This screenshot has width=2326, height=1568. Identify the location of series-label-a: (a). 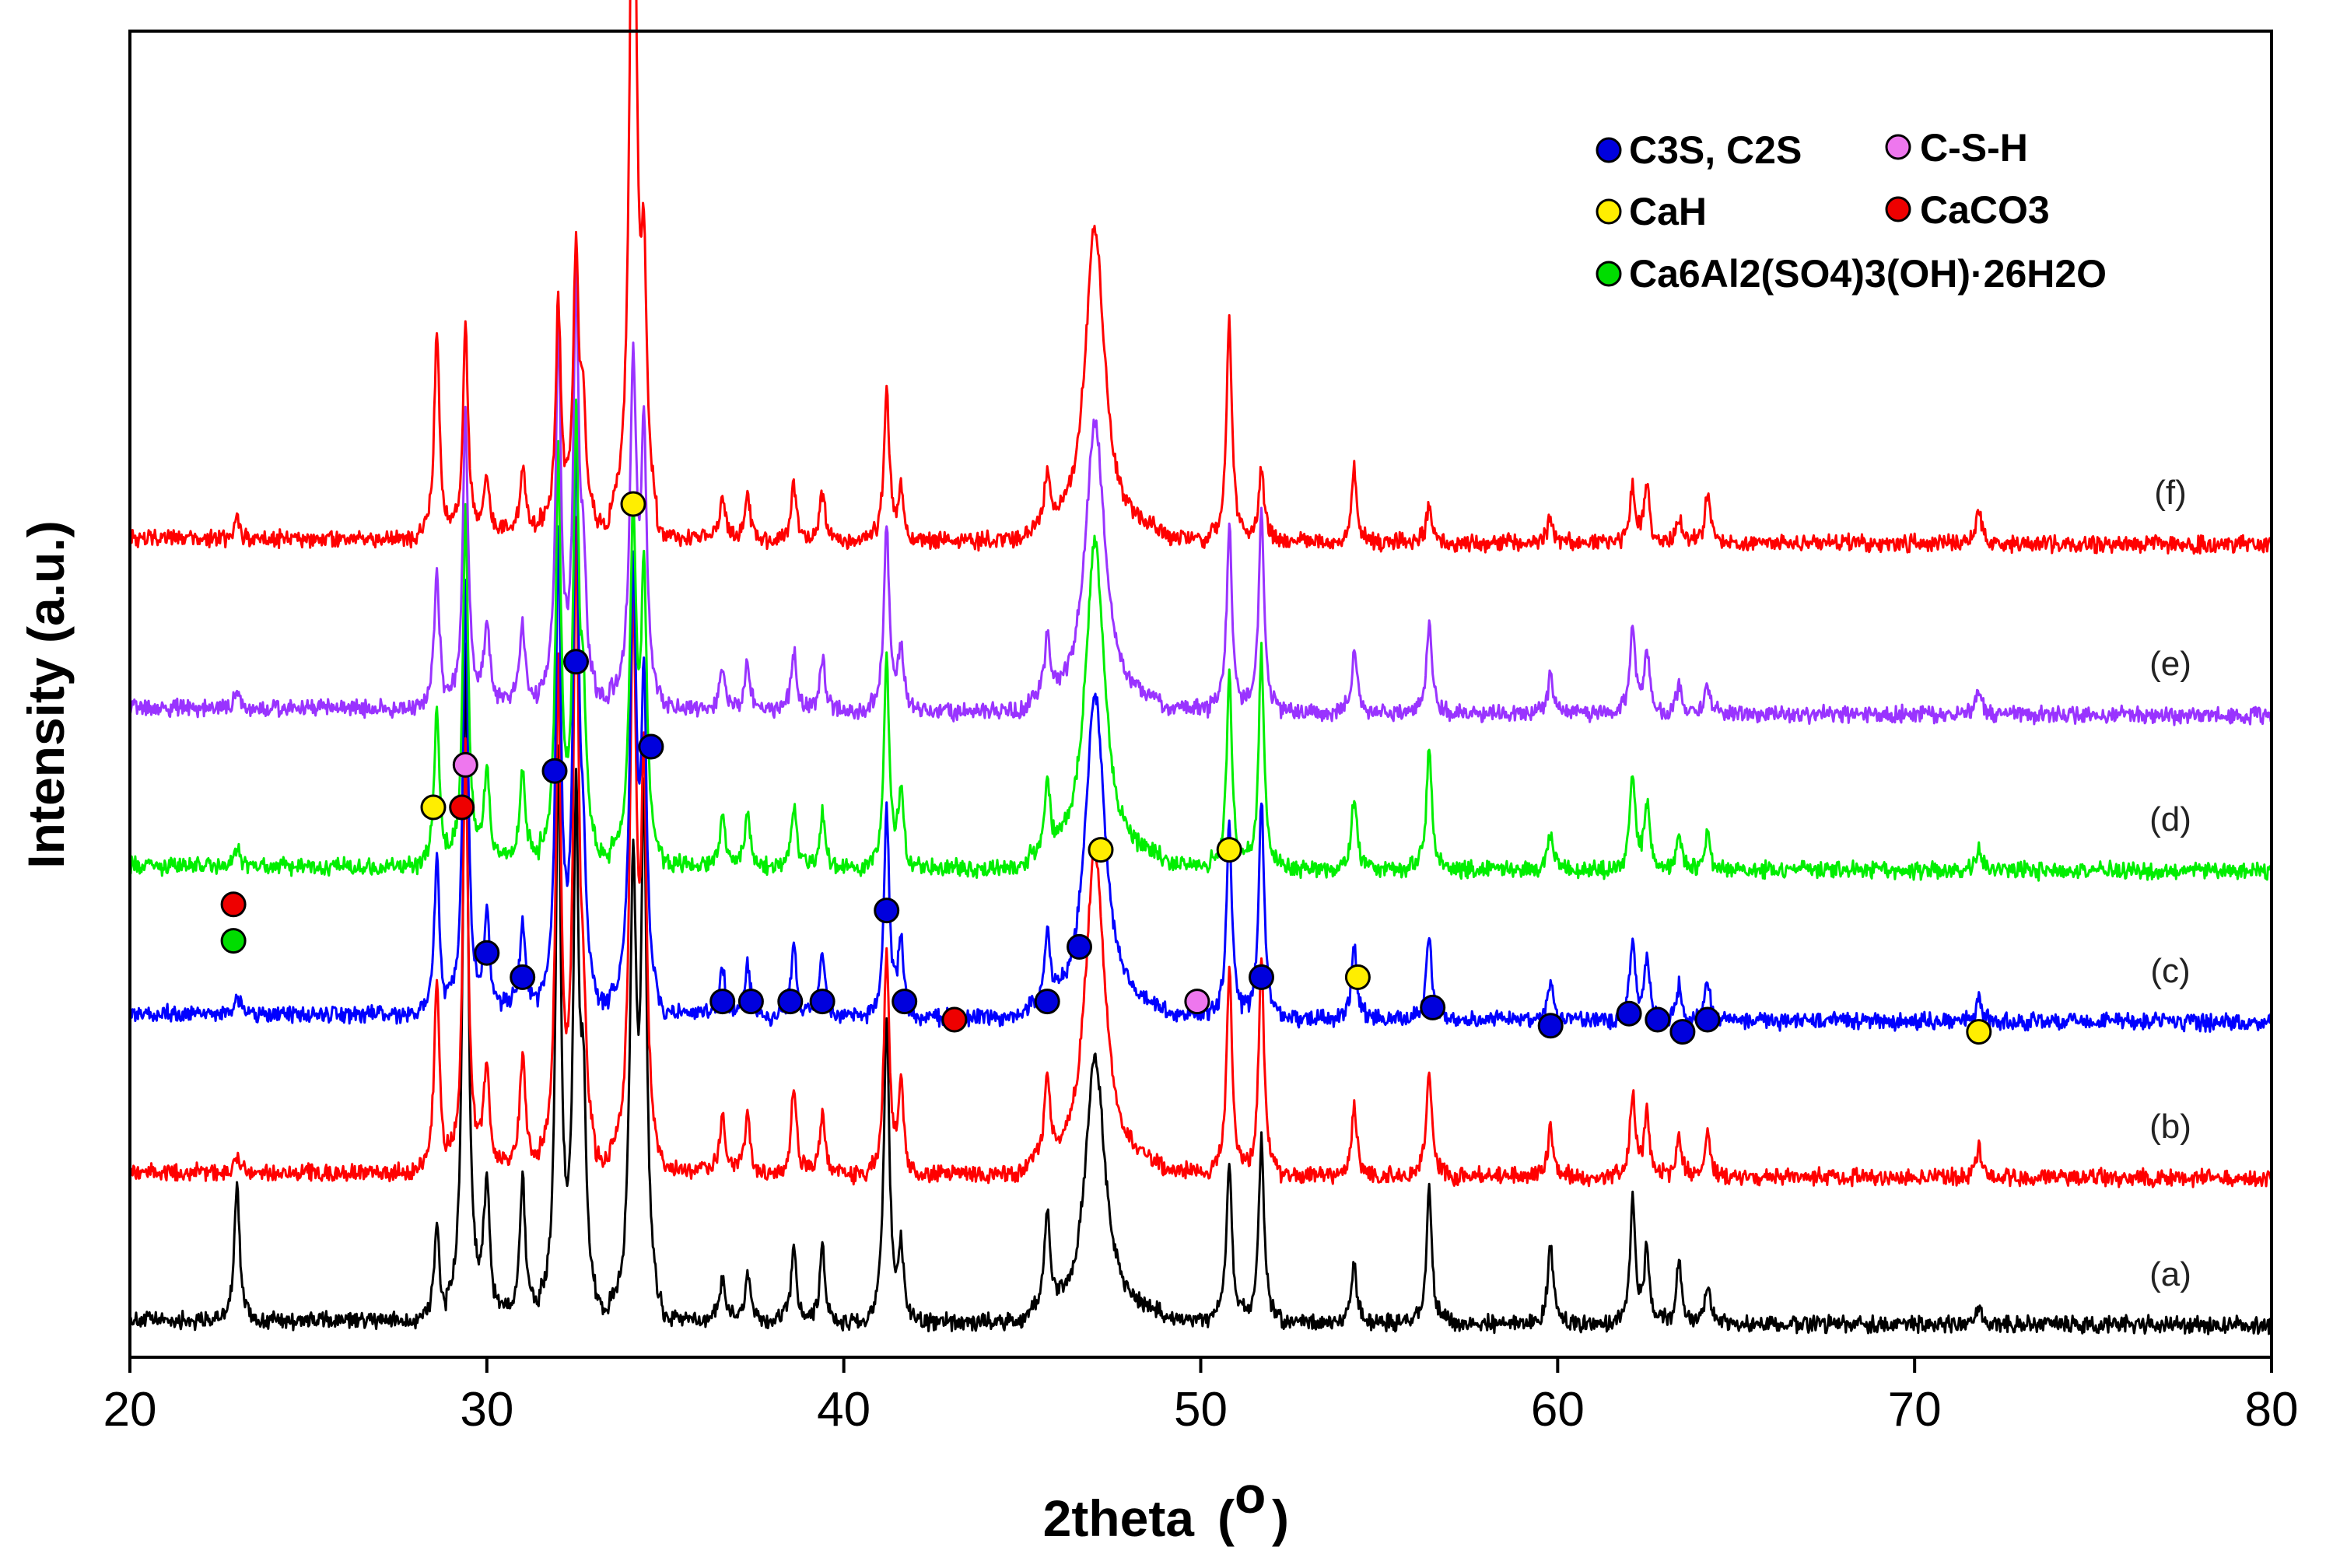
(2170, 1274).